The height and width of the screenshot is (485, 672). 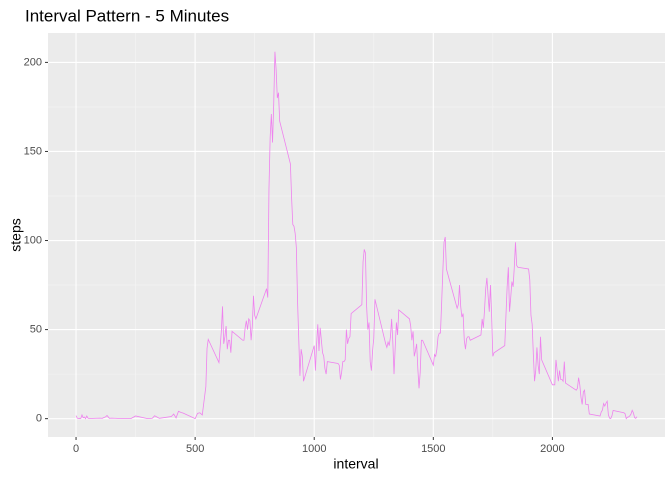 What do you see at coordinates (33, 240) in the screenshot?
I see `y-tick-label: 100` at bounding box center [33, 240].